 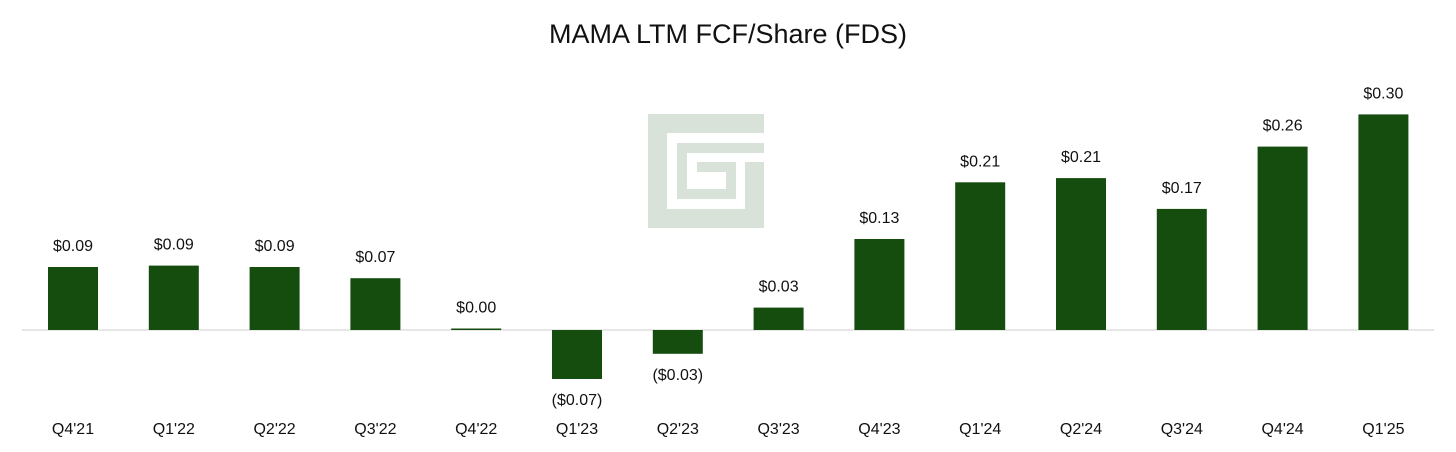 I want to click on x-tick-label-6: Q1'23, so click(x=577, y=429).